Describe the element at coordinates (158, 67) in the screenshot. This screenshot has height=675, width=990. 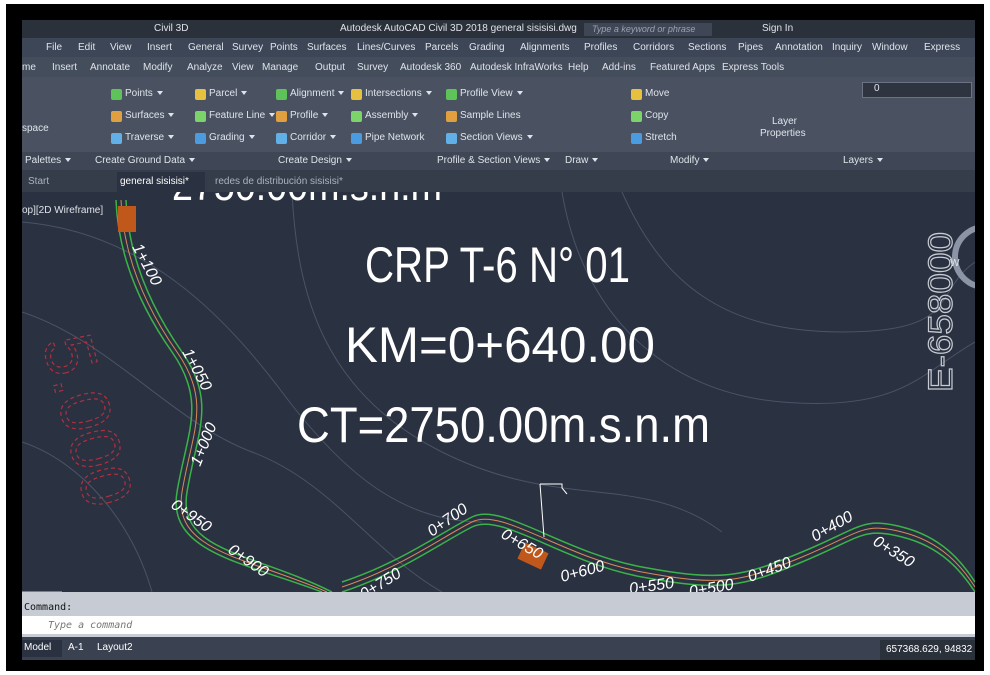
I see `ribbon-tab: Modify` at that location.